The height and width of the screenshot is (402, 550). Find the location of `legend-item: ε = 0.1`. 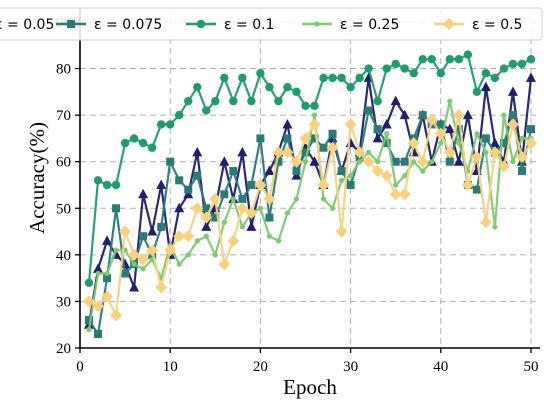

legend-item: ε = 0.1 is located at coordinates (230, 25).